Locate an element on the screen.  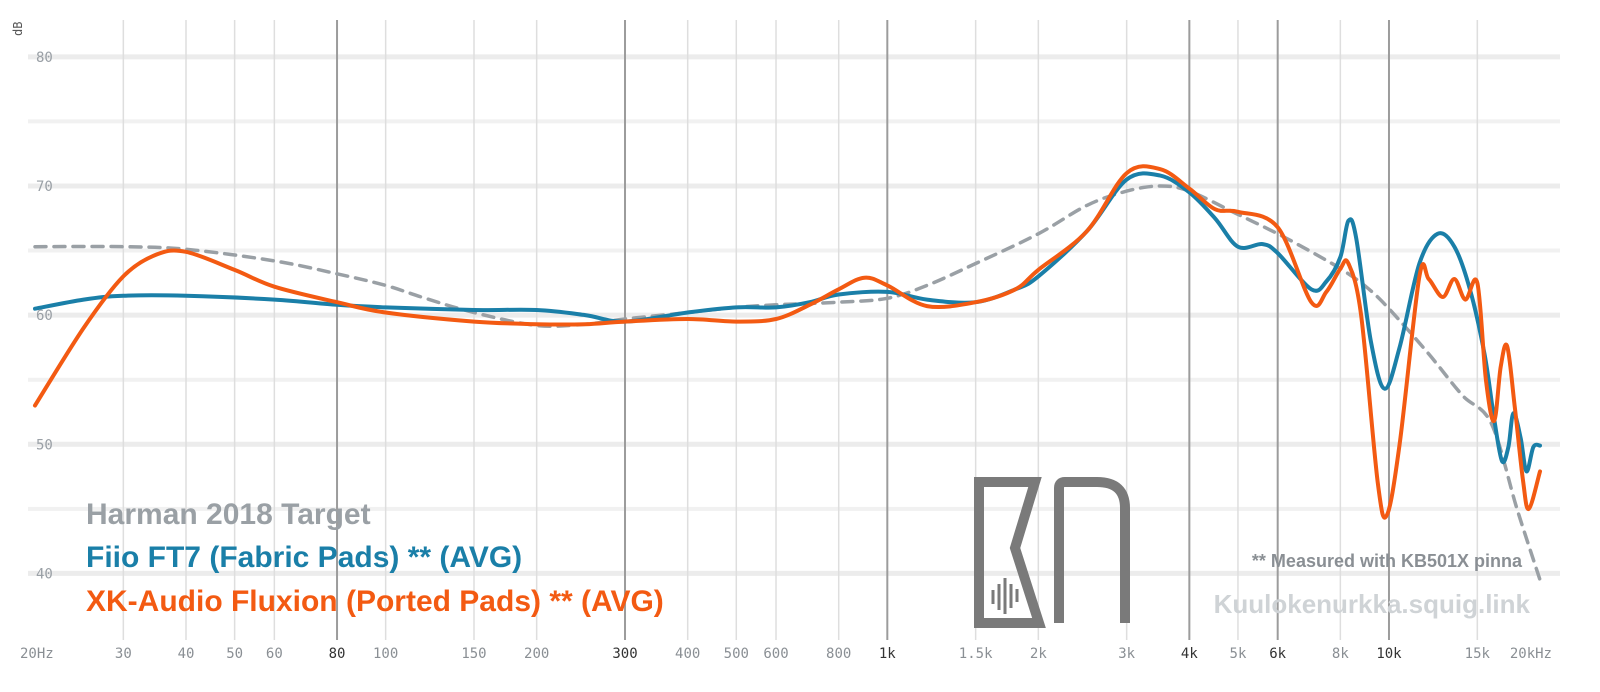
x-tick-label: 5k is located at coordinates (1238, 654).